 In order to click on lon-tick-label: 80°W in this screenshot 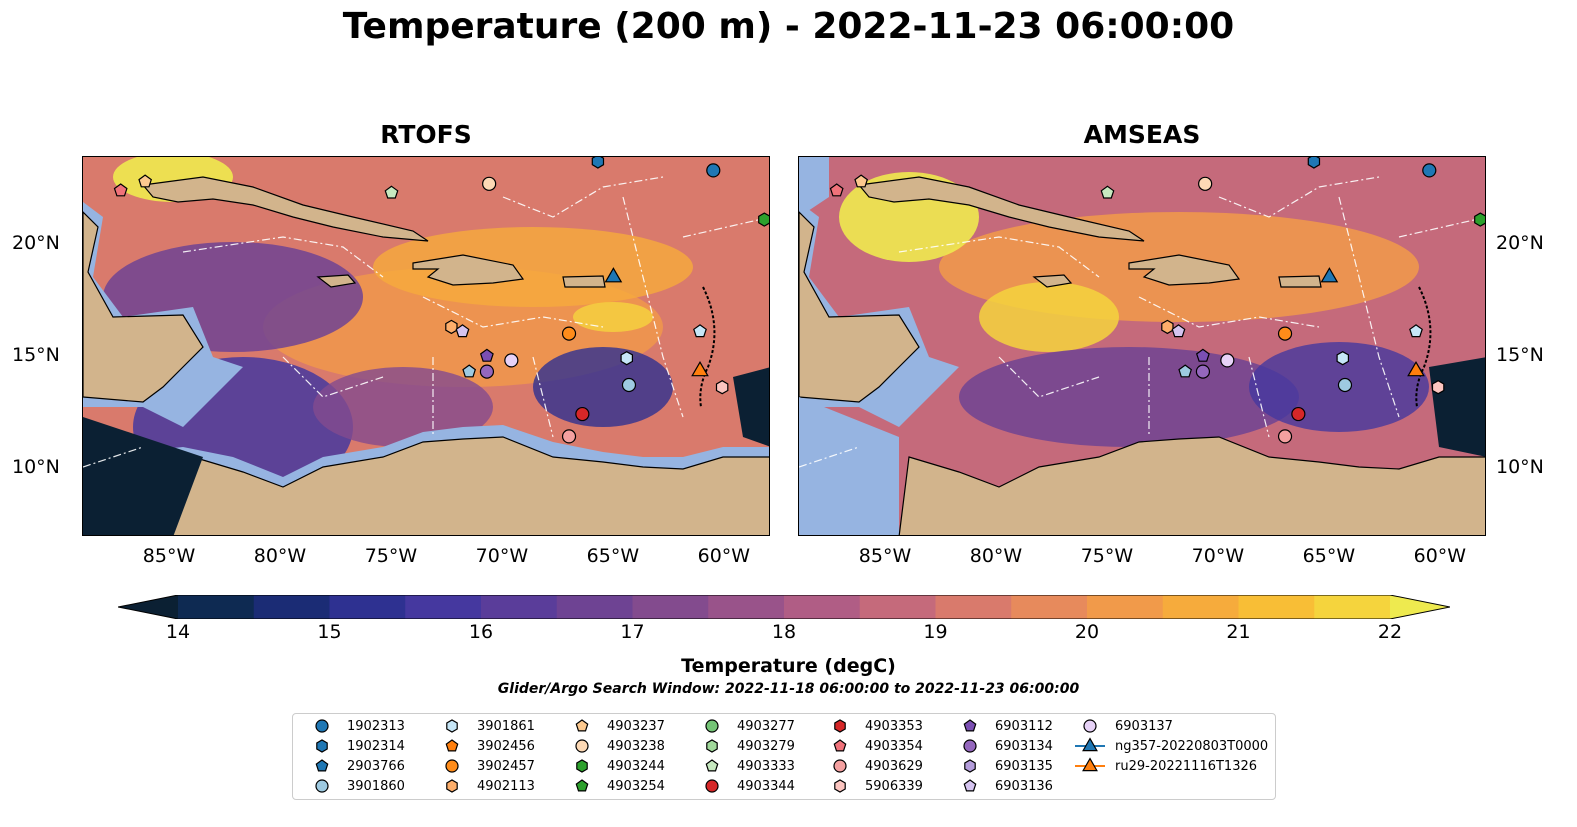, I will do `click(280, 556)`.